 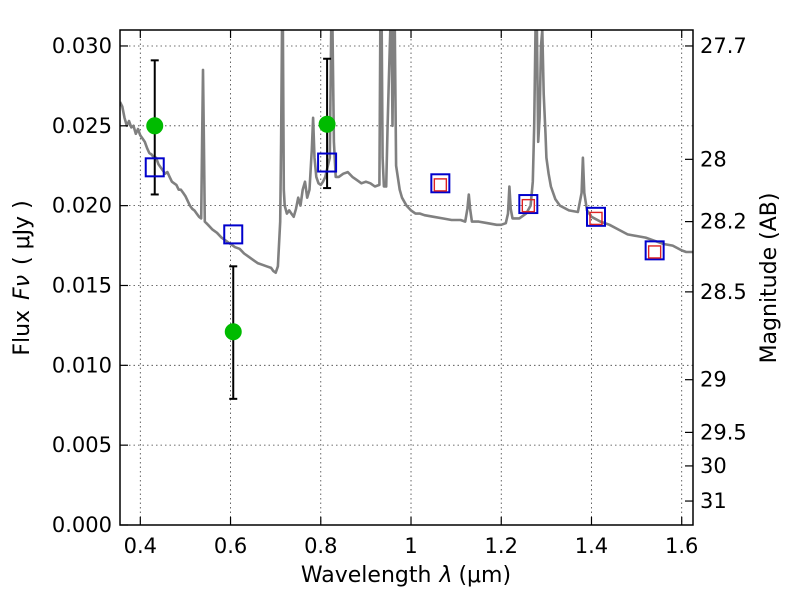 What do you see at coordinates (82, 46) in the screenshot?
I see `y-tick-label: 0.030` at bounding box center [82, 46].